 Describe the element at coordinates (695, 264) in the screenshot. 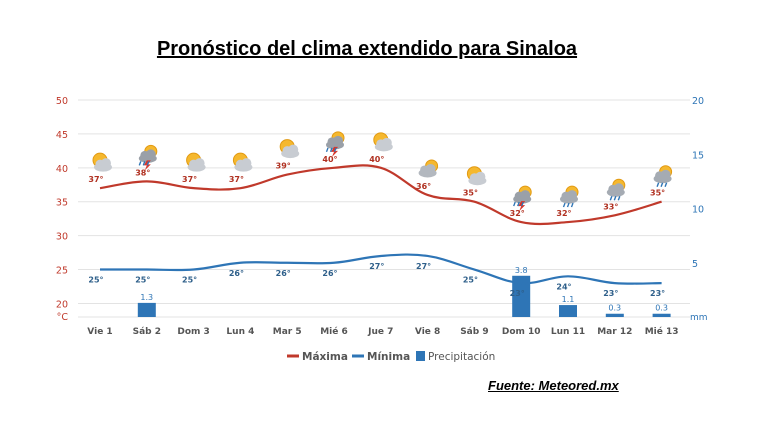

I see `y-right-tick-label: 5` at that location.